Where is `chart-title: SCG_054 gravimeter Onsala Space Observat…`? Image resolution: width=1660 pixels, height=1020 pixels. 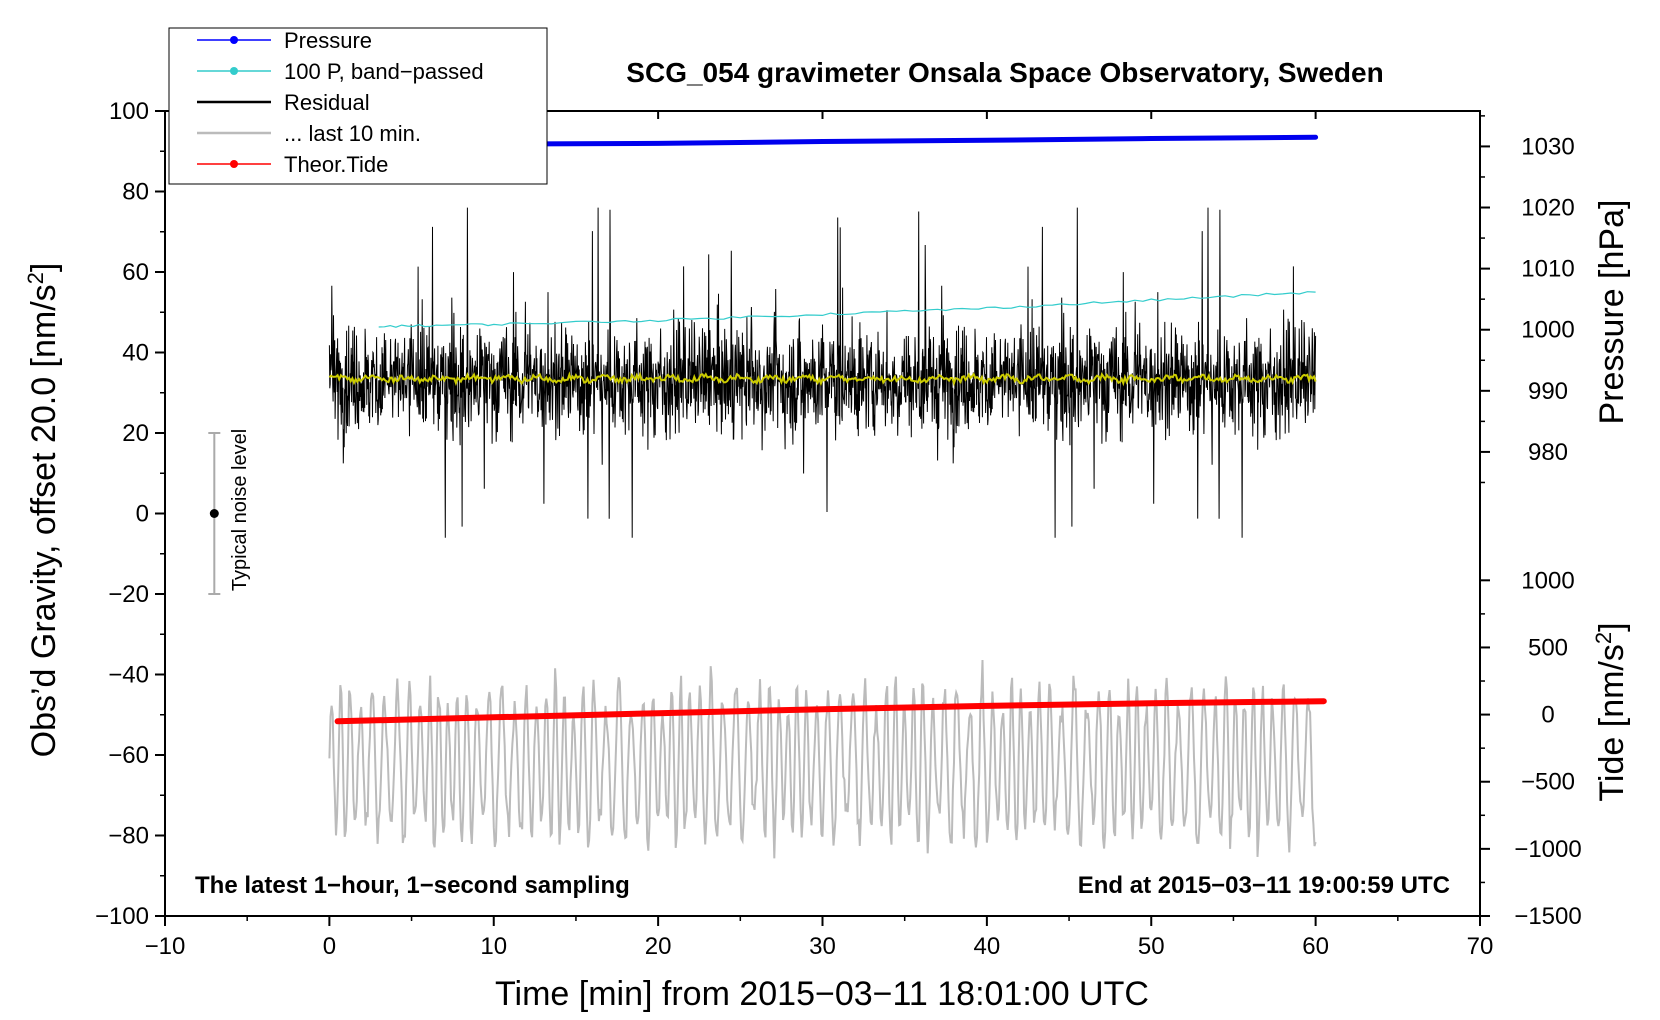 chart-title: SCG_054 gravimeter Onsala Space Observat… is located at coordinates (1004, 72).